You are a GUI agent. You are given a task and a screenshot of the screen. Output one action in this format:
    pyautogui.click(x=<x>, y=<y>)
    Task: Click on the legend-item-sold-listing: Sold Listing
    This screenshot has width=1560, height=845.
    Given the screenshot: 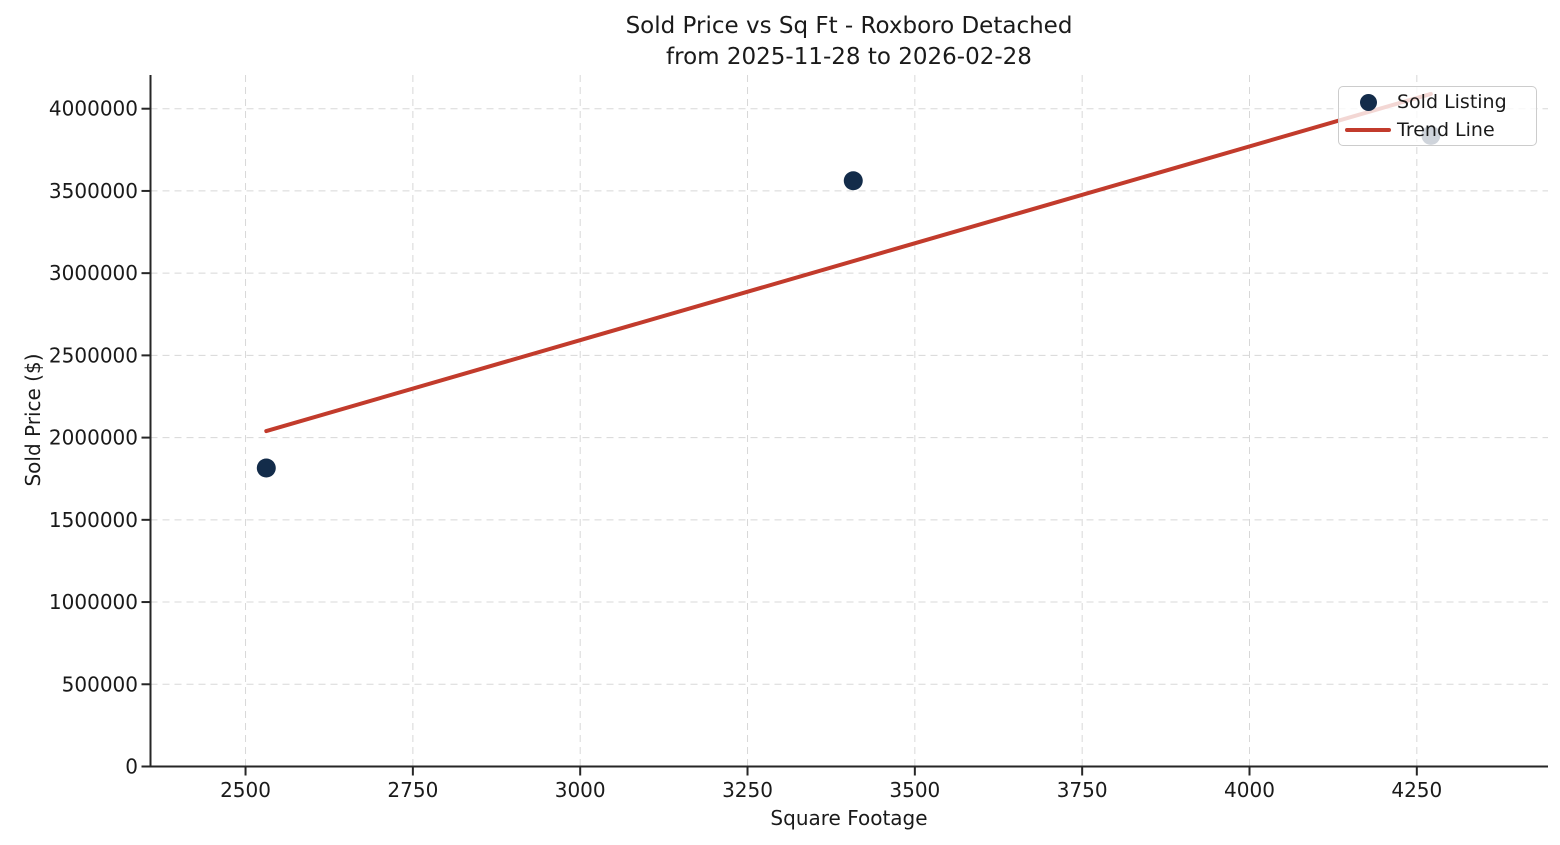 What is the action you would take?
    pyautogui.click(x=1437, y=102)
    